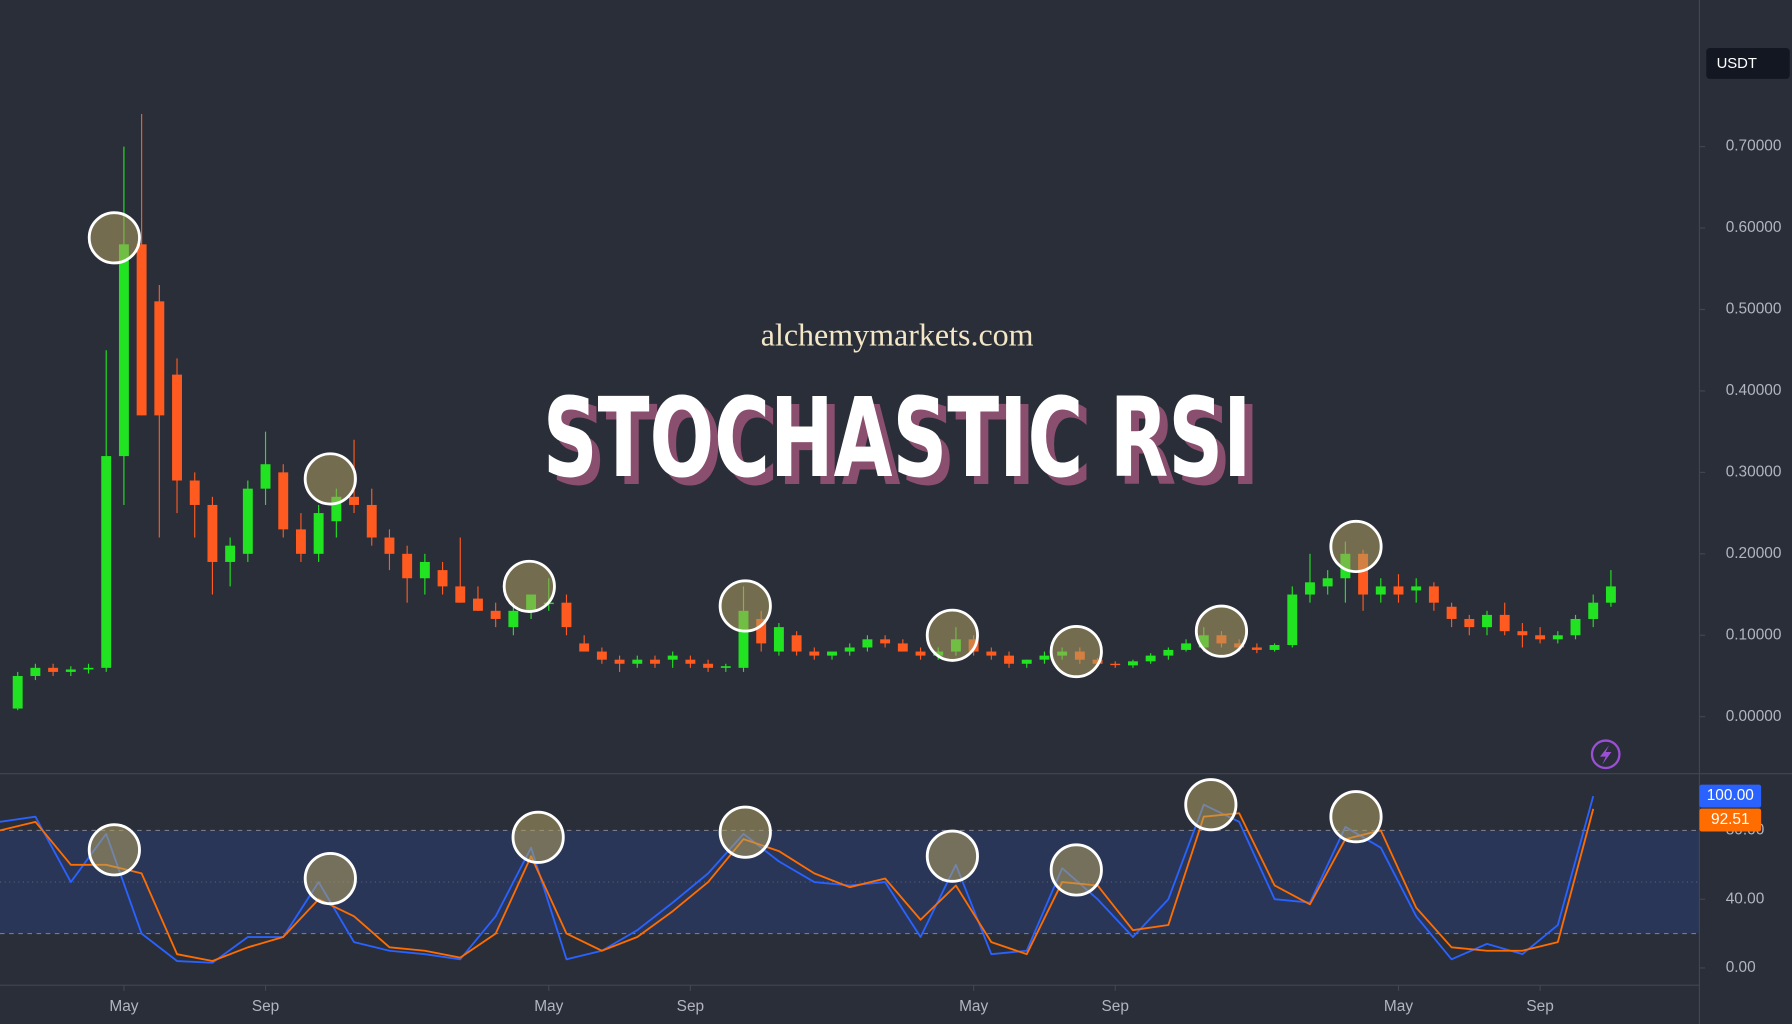 This screenshot has height=1024, width=1792. Describe the element at coordinates (1754, 553) in the screenshot. I see `y-tick-label: 0.20000` at that location.